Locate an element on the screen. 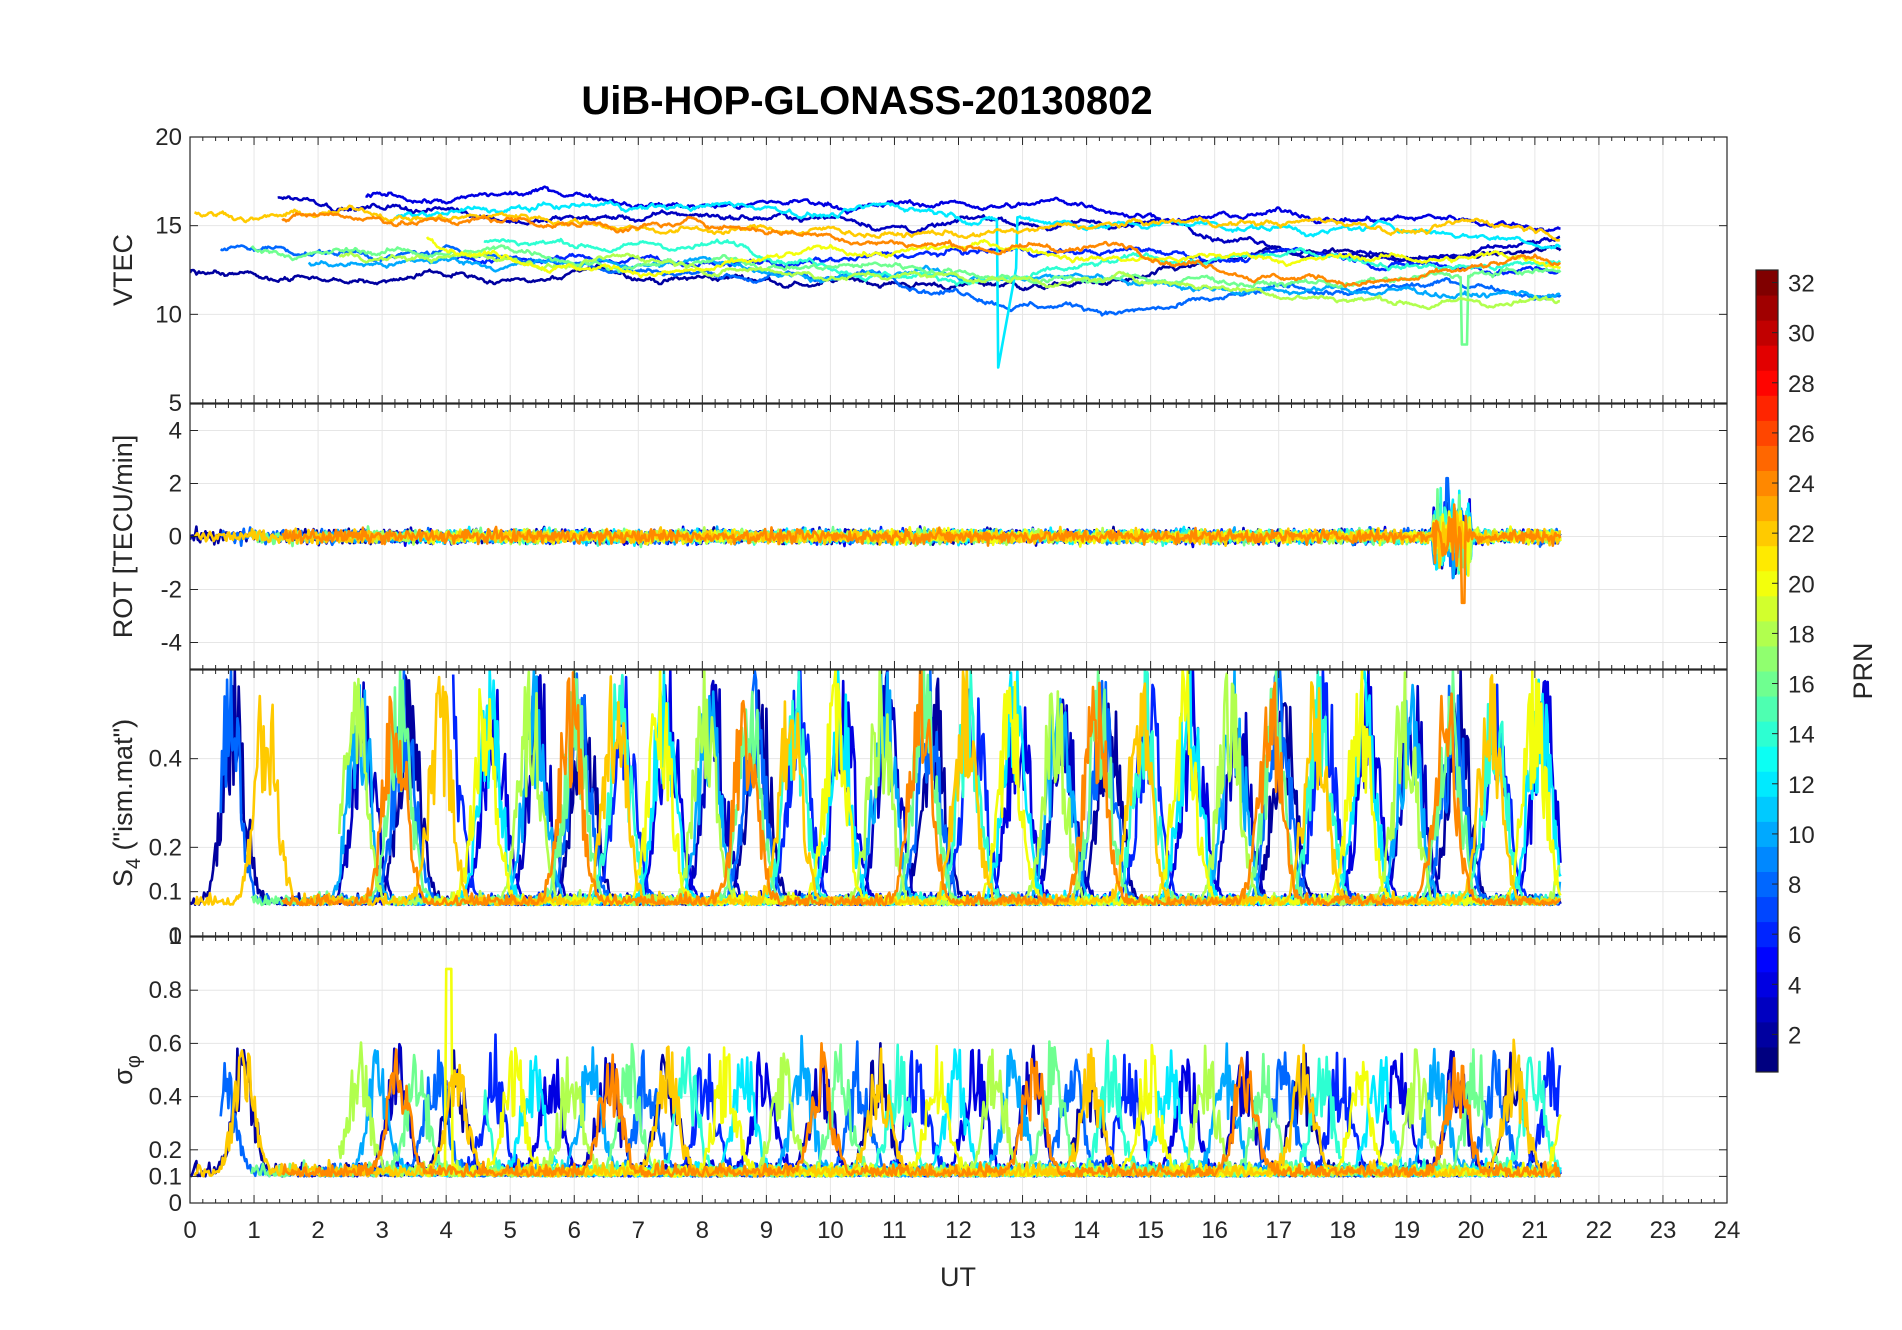 This screenshot has height=1330, width=1902. x-tick-label: 7 is located at coordinates (638, 1230).